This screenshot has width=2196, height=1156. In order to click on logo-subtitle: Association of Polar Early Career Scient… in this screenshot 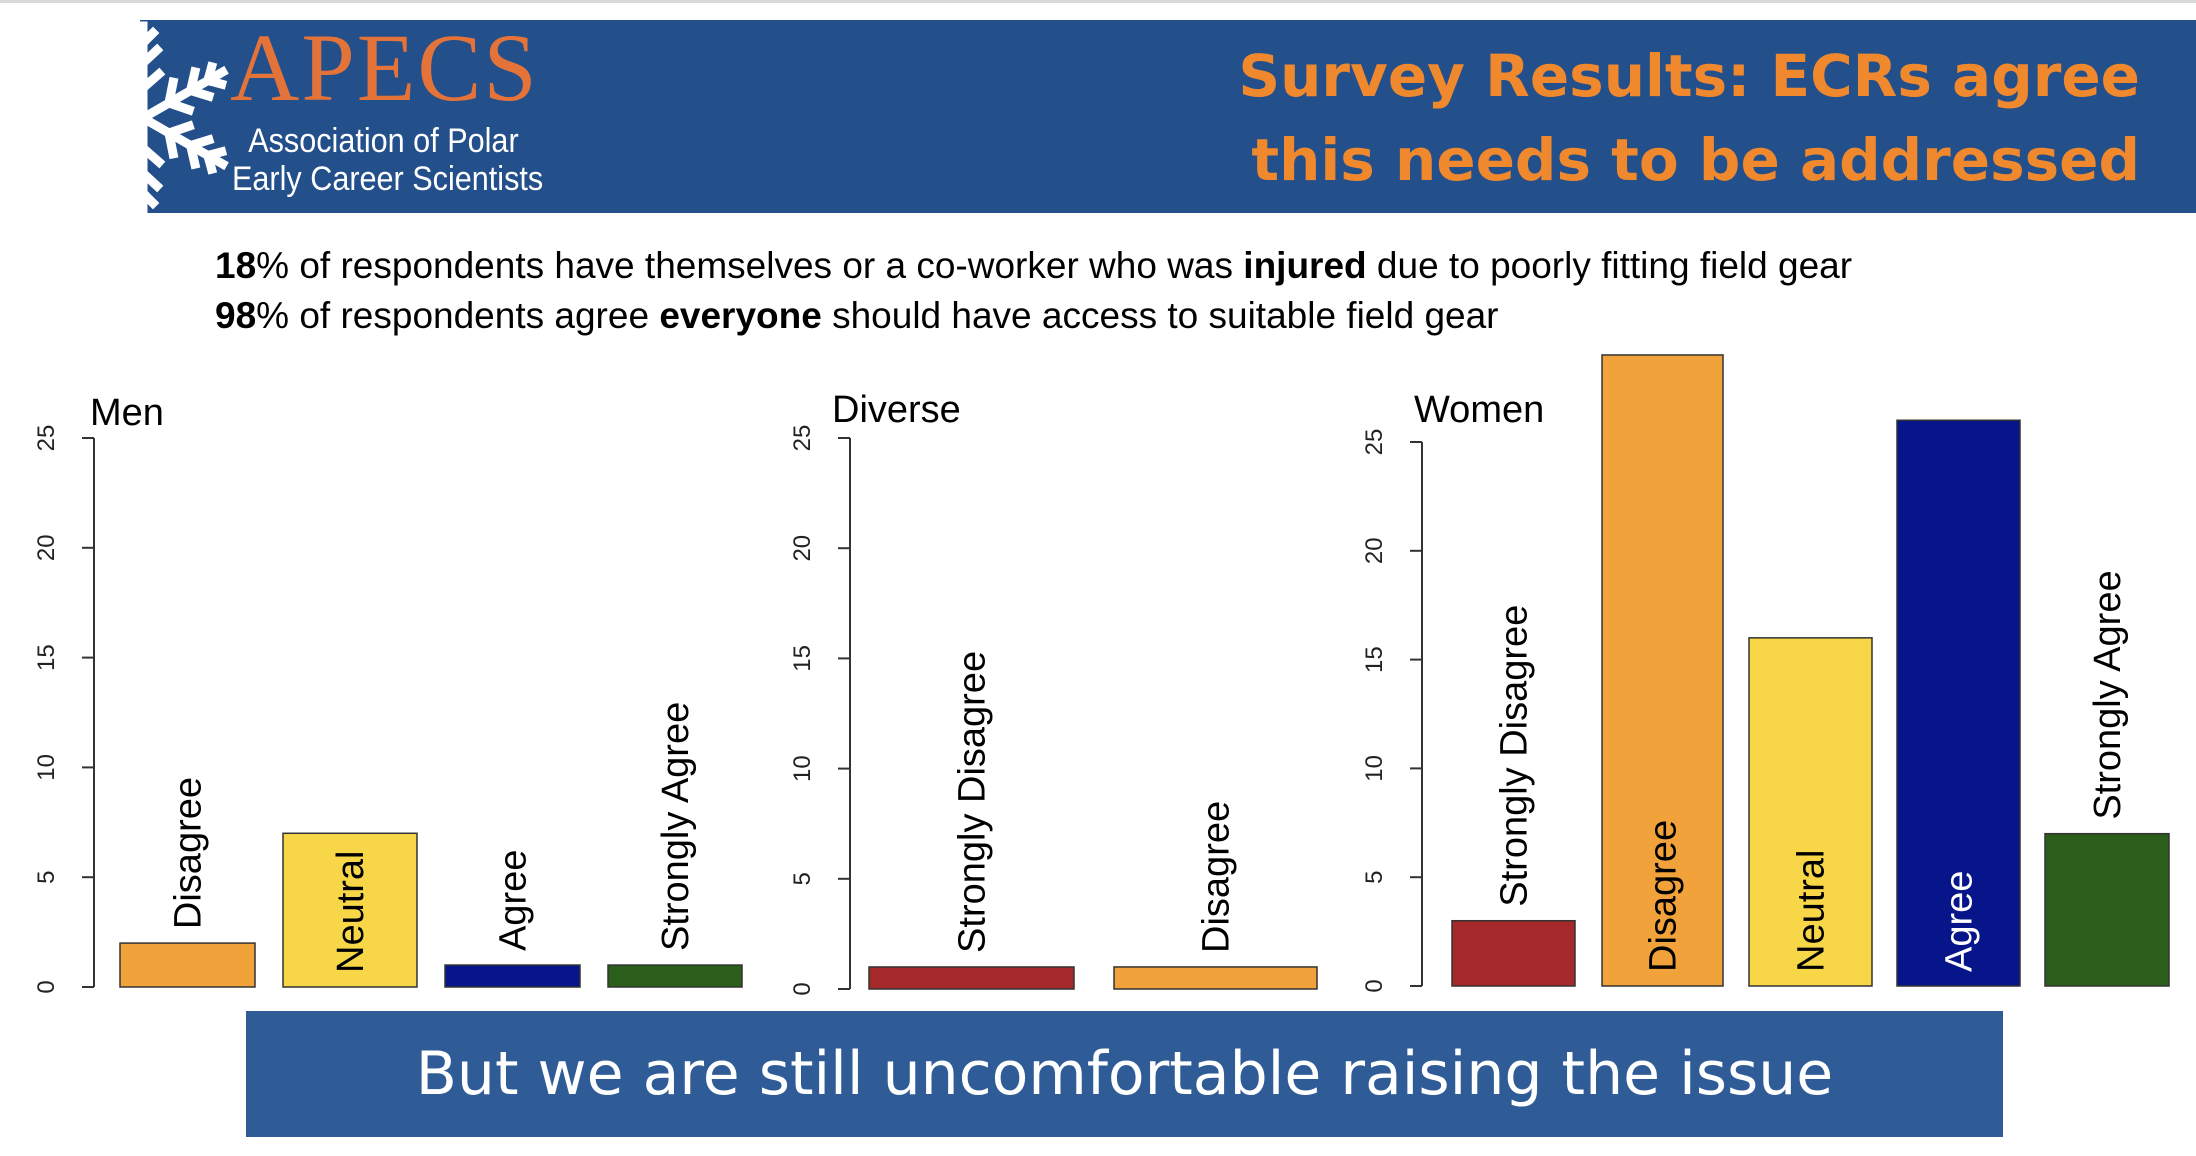, I will do `click(387, 160)`.